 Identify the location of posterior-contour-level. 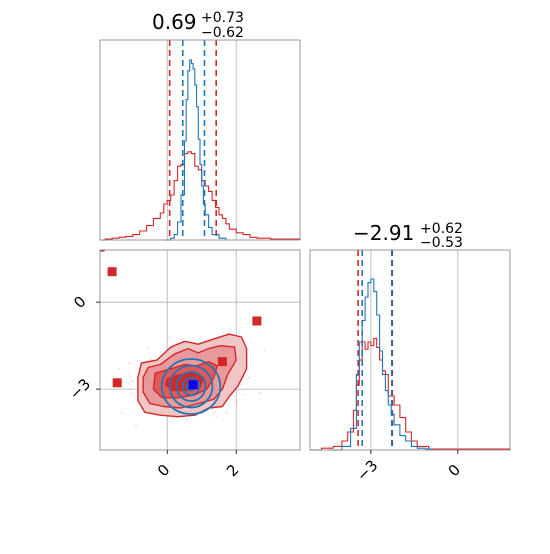
(191, 386).